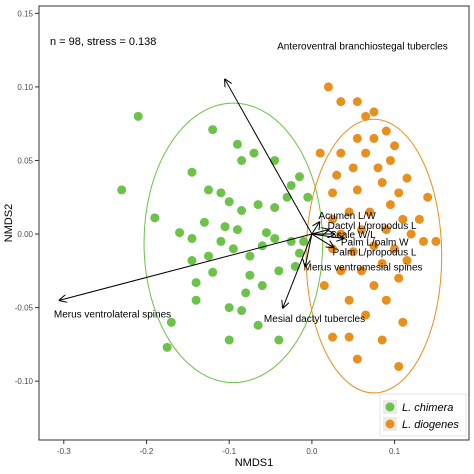 The image size is (474, 474). What do you see at coordinates (25, 234) in the screenshot?
I see `y-tick-label: 0.00` at bounding box center [25, 234].